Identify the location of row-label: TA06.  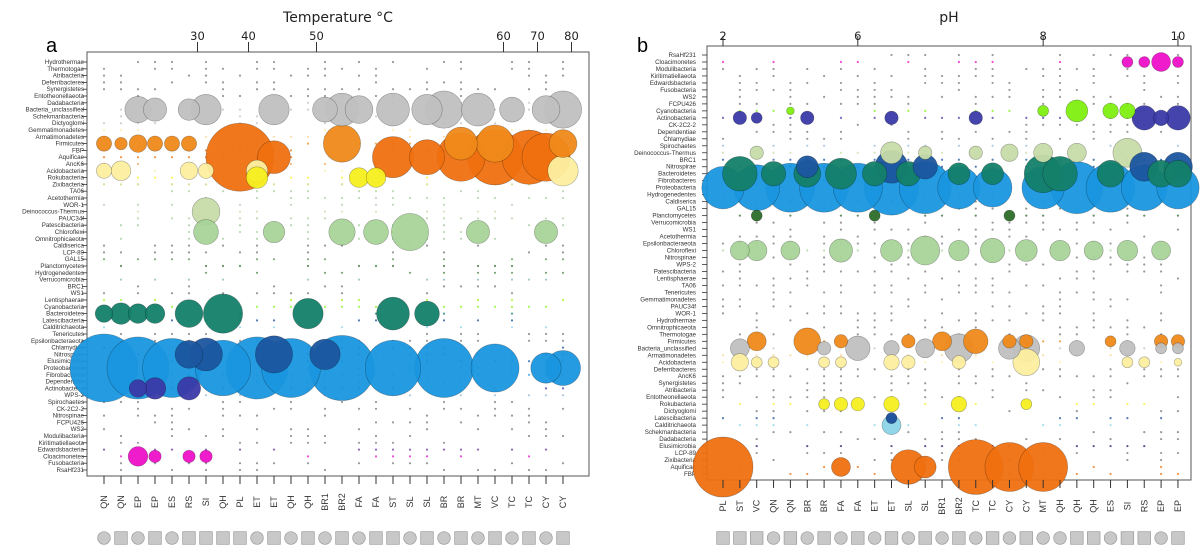
(689, 285).